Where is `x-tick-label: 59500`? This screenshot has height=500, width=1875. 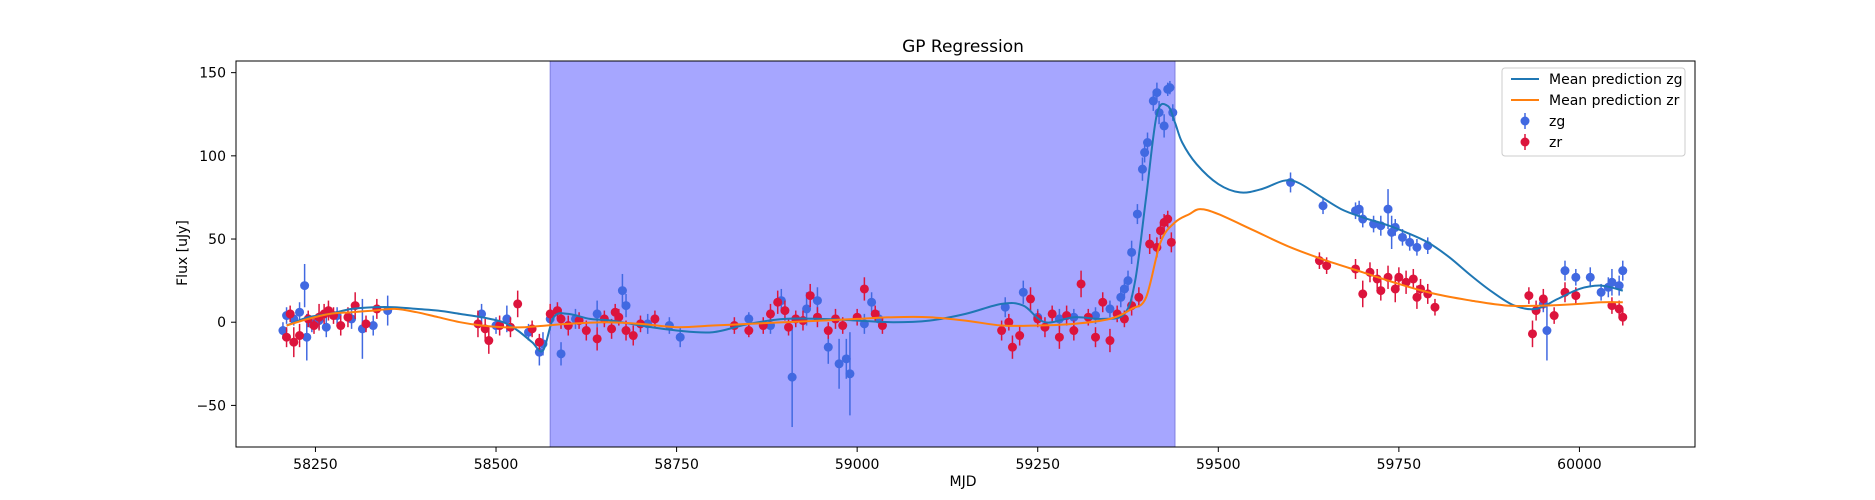
x-tick-label: 59500 is located at coordinates (1218, 465).